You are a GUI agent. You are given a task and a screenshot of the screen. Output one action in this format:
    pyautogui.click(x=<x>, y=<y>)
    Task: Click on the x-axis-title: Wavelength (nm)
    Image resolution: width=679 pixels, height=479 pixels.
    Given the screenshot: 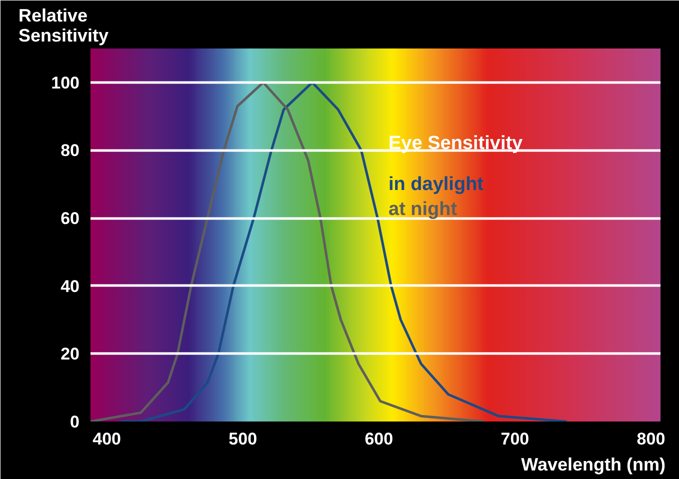 What is the action you would take?
    pyautogui.click(x=593, y=464)
    